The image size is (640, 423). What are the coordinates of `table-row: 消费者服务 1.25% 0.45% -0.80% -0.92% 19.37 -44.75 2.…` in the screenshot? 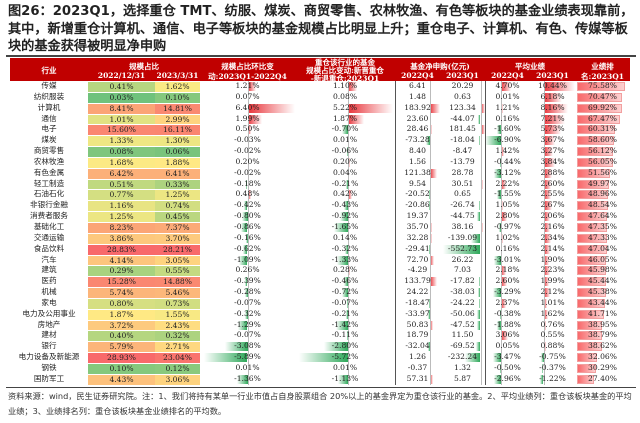 It's located at (320, 216).